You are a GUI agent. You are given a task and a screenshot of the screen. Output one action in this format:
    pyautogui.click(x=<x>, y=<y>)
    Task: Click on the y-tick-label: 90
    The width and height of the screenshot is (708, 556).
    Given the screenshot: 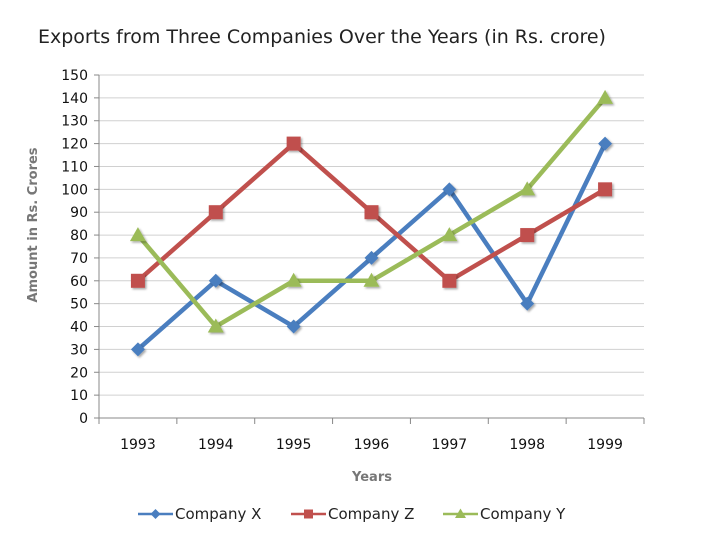 What is the action you would take?
    pyautogui.click(x=79, y=213)
    